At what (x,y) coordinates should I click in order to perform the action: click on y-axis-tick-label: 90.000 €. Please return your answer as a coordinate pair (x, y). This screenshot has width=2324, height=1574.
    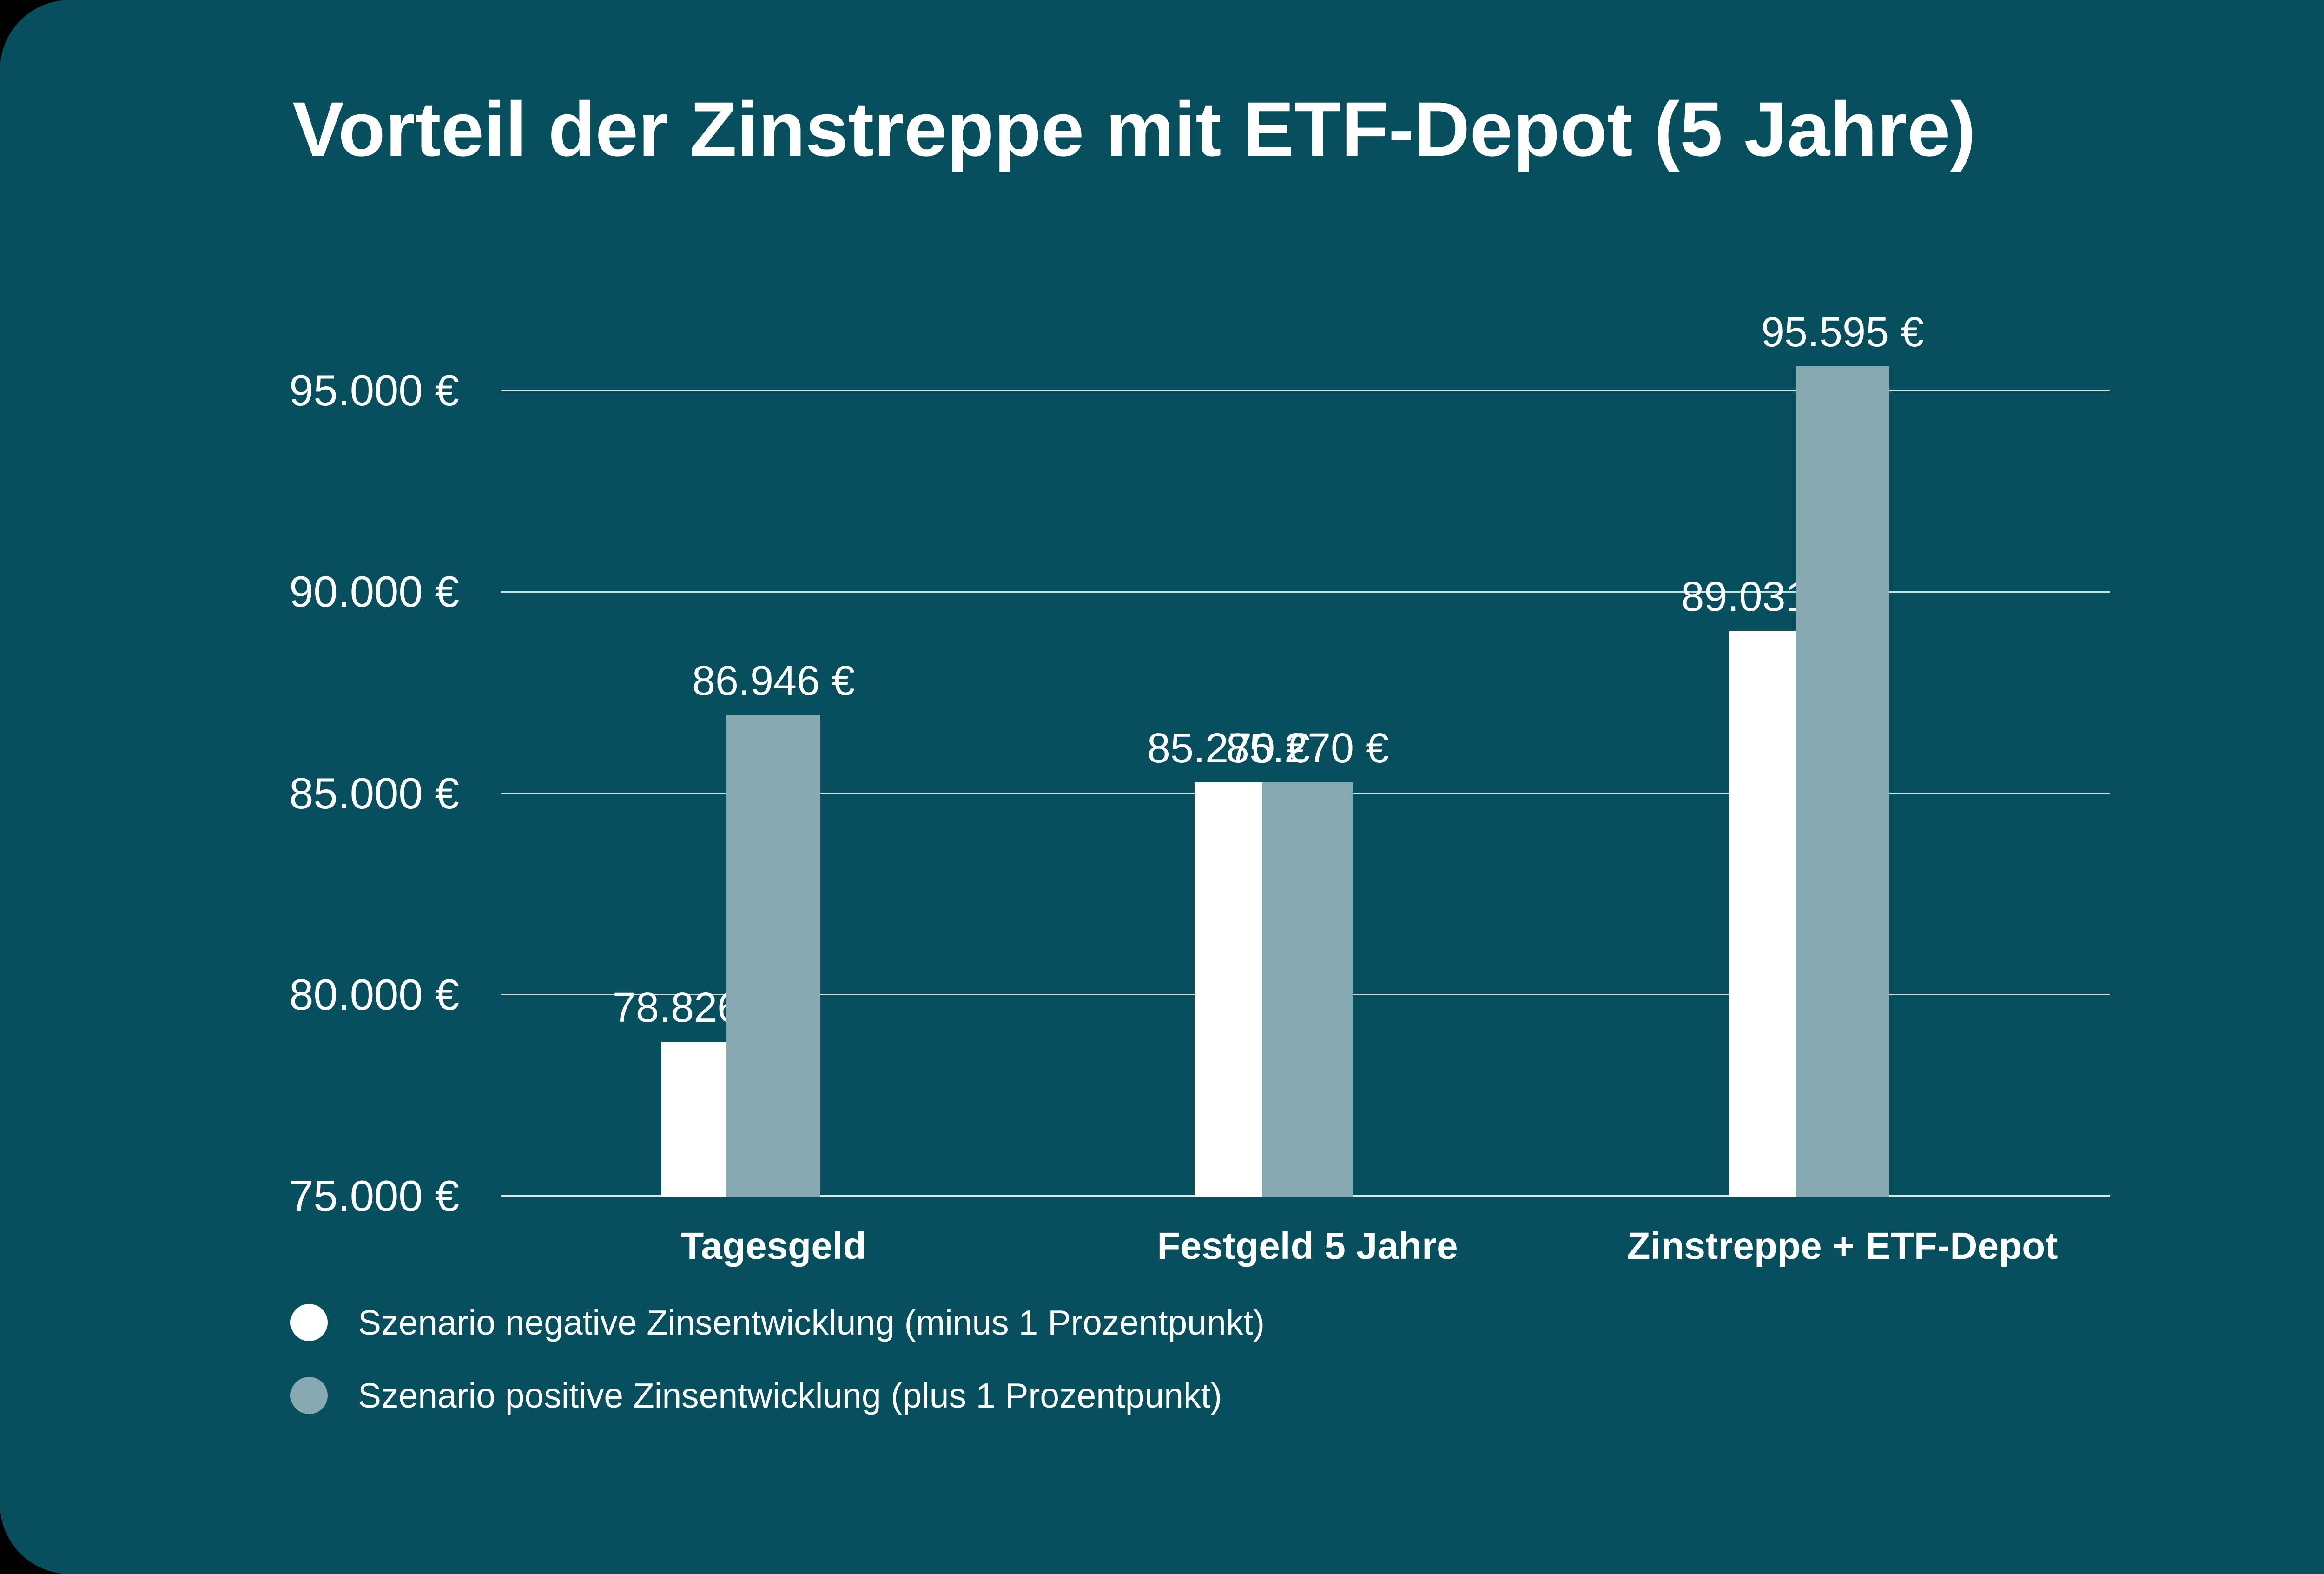
    Looking at the image, I should click on (374, 591).